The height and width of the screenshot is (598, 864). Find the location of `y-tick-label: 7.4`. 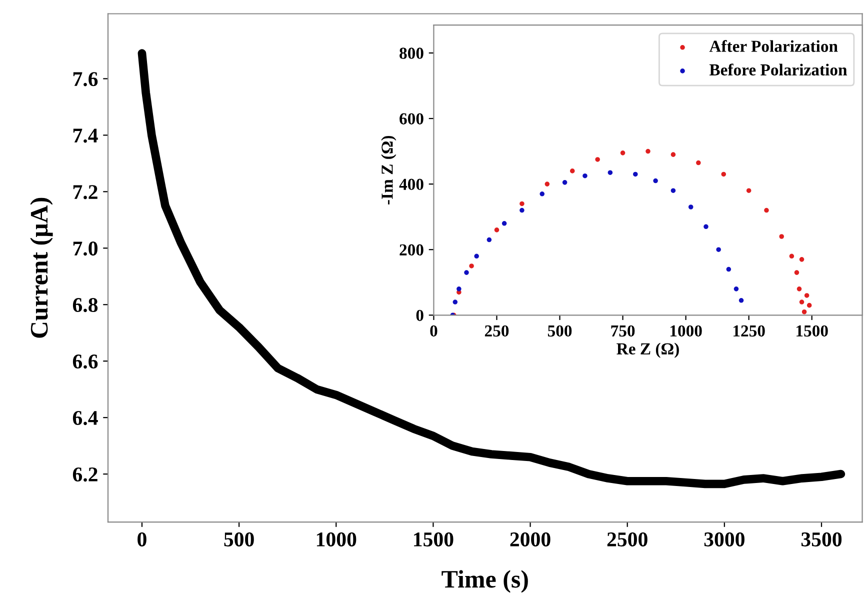

y-tick-label: 7.4 is located at coordinates (85, 135).